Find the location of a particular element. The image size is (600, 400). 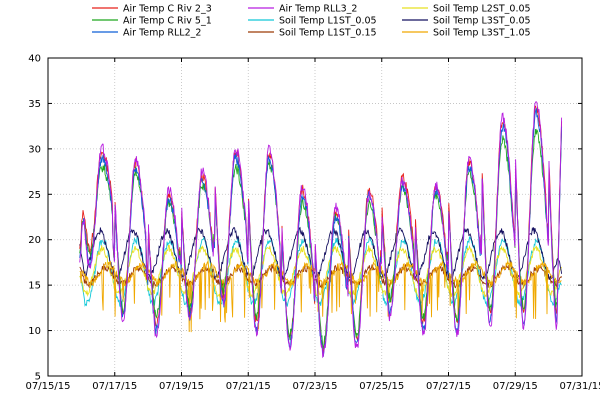

x-tick-label: 07/27/15 is located at coordinates (448, 386).